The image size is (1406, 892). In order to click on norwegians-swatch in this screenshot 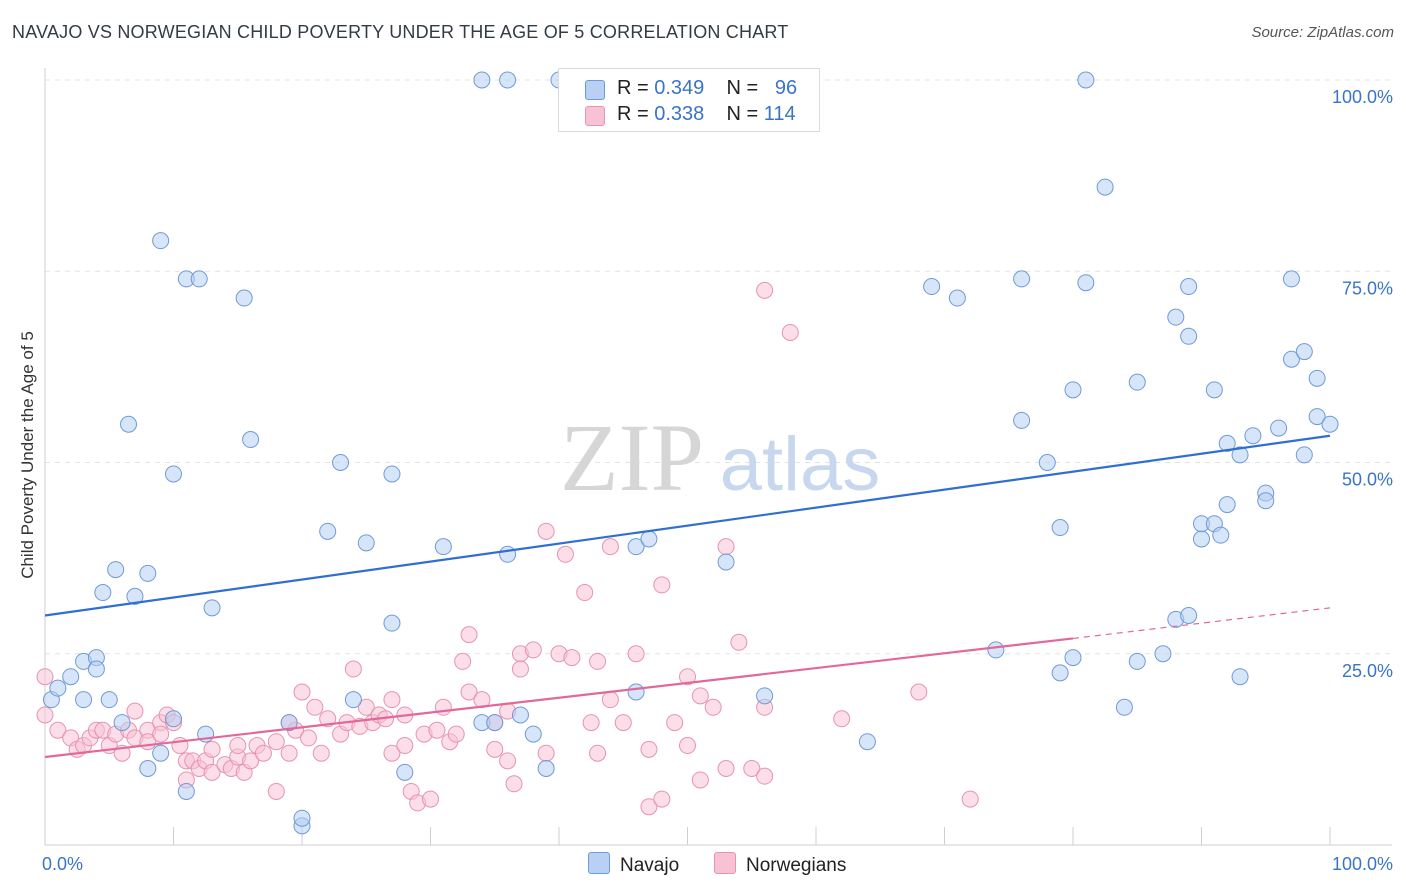, I will do `click(595, 116)`.